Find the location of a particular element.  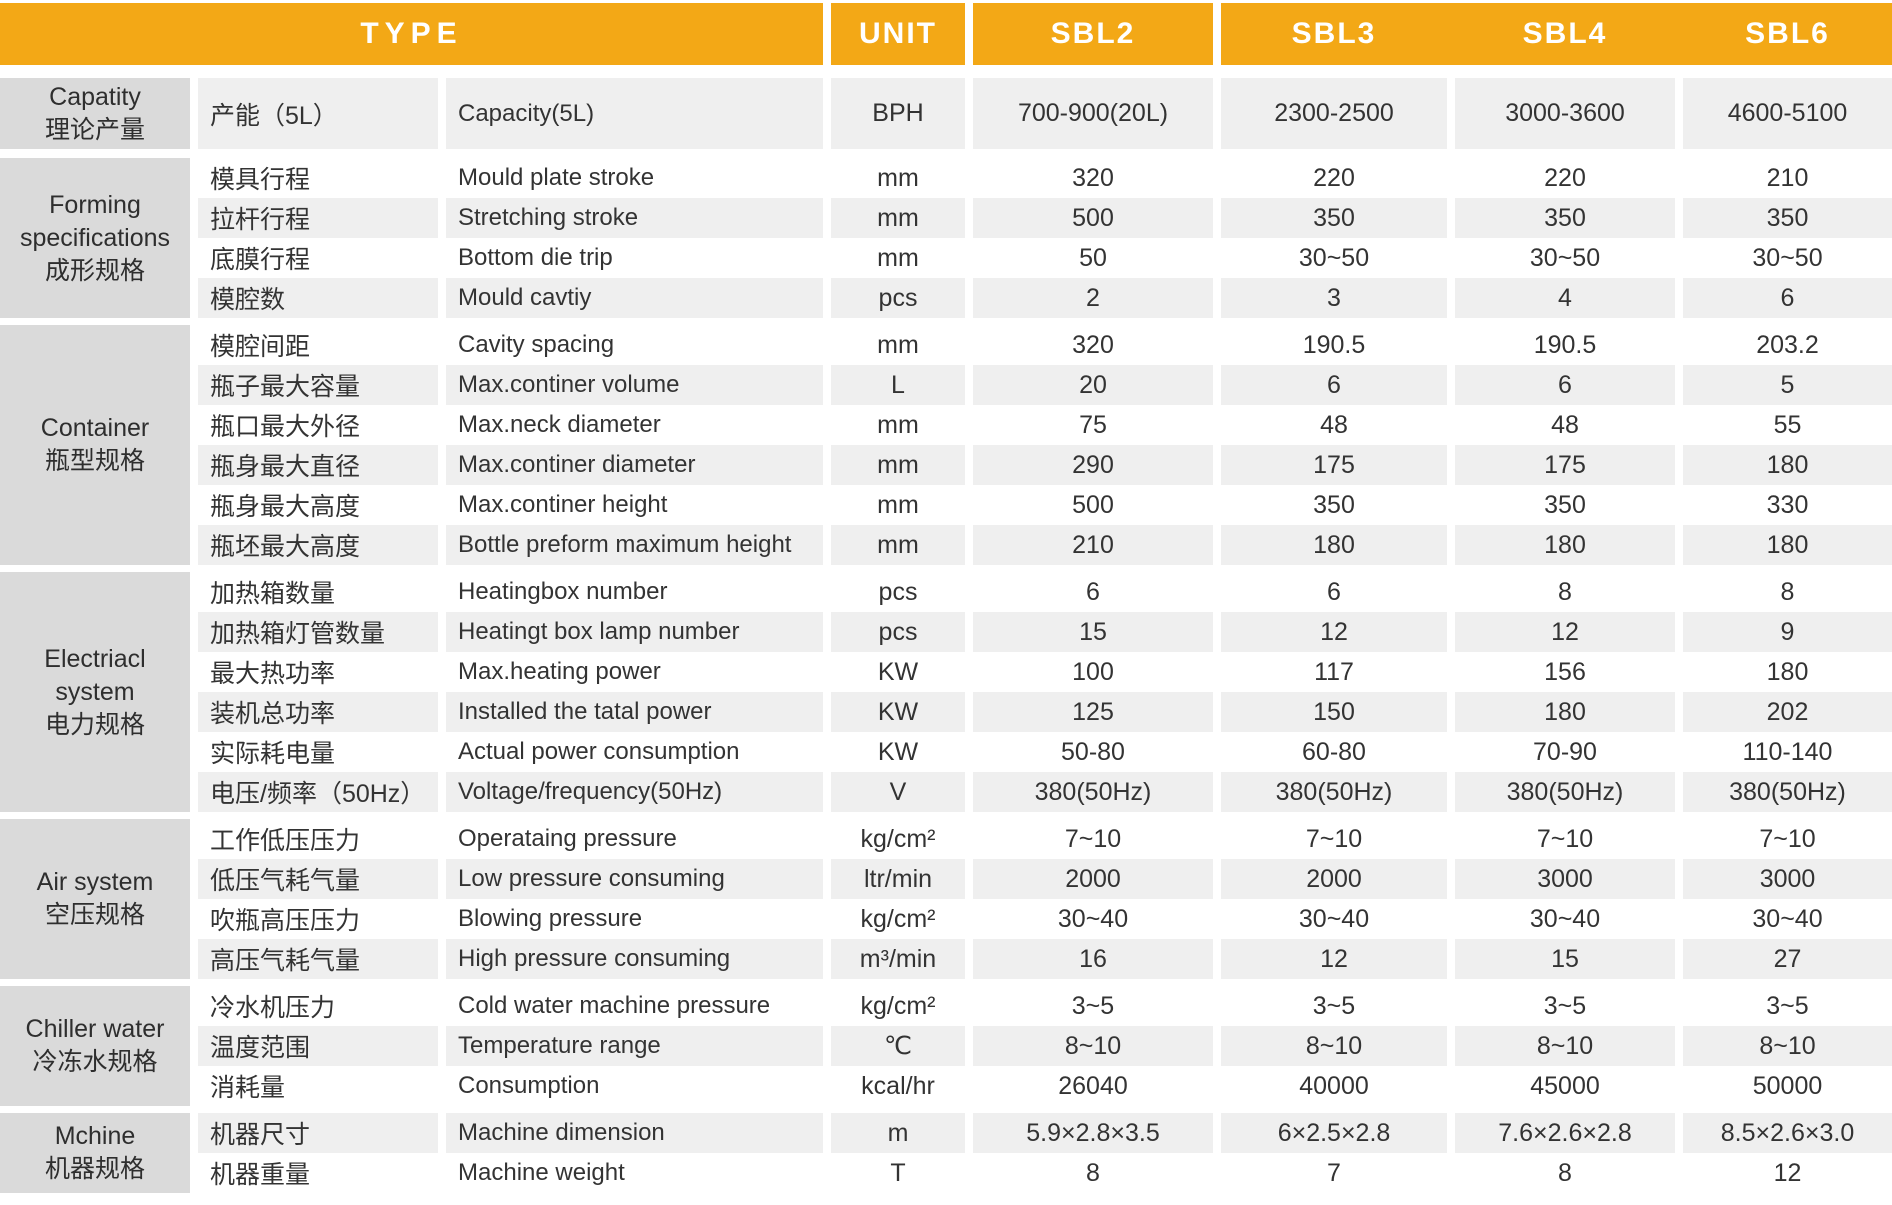

spec-unit: ℃ is located at coordinates (898, 1046).